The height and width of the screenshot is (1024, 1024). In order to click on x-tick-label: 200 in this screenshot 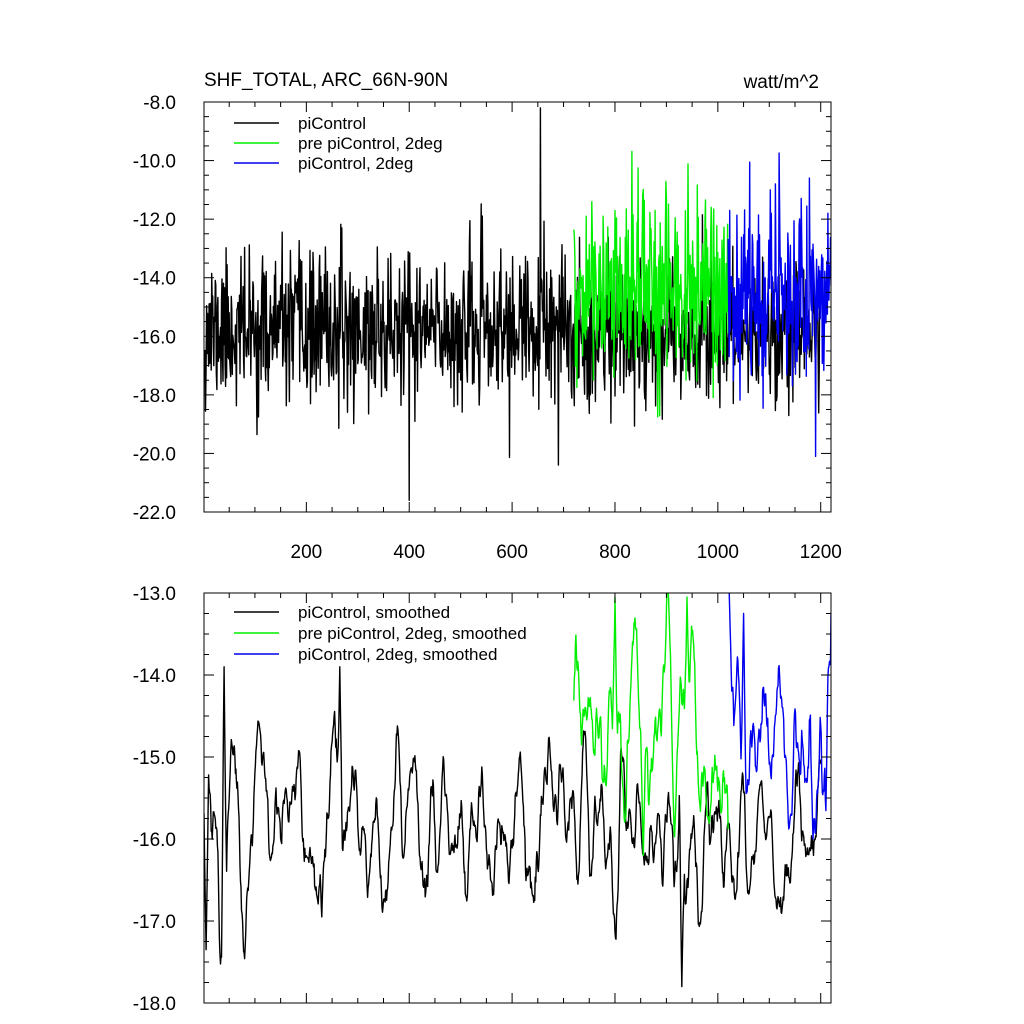, I will do `click(307, 552)`.